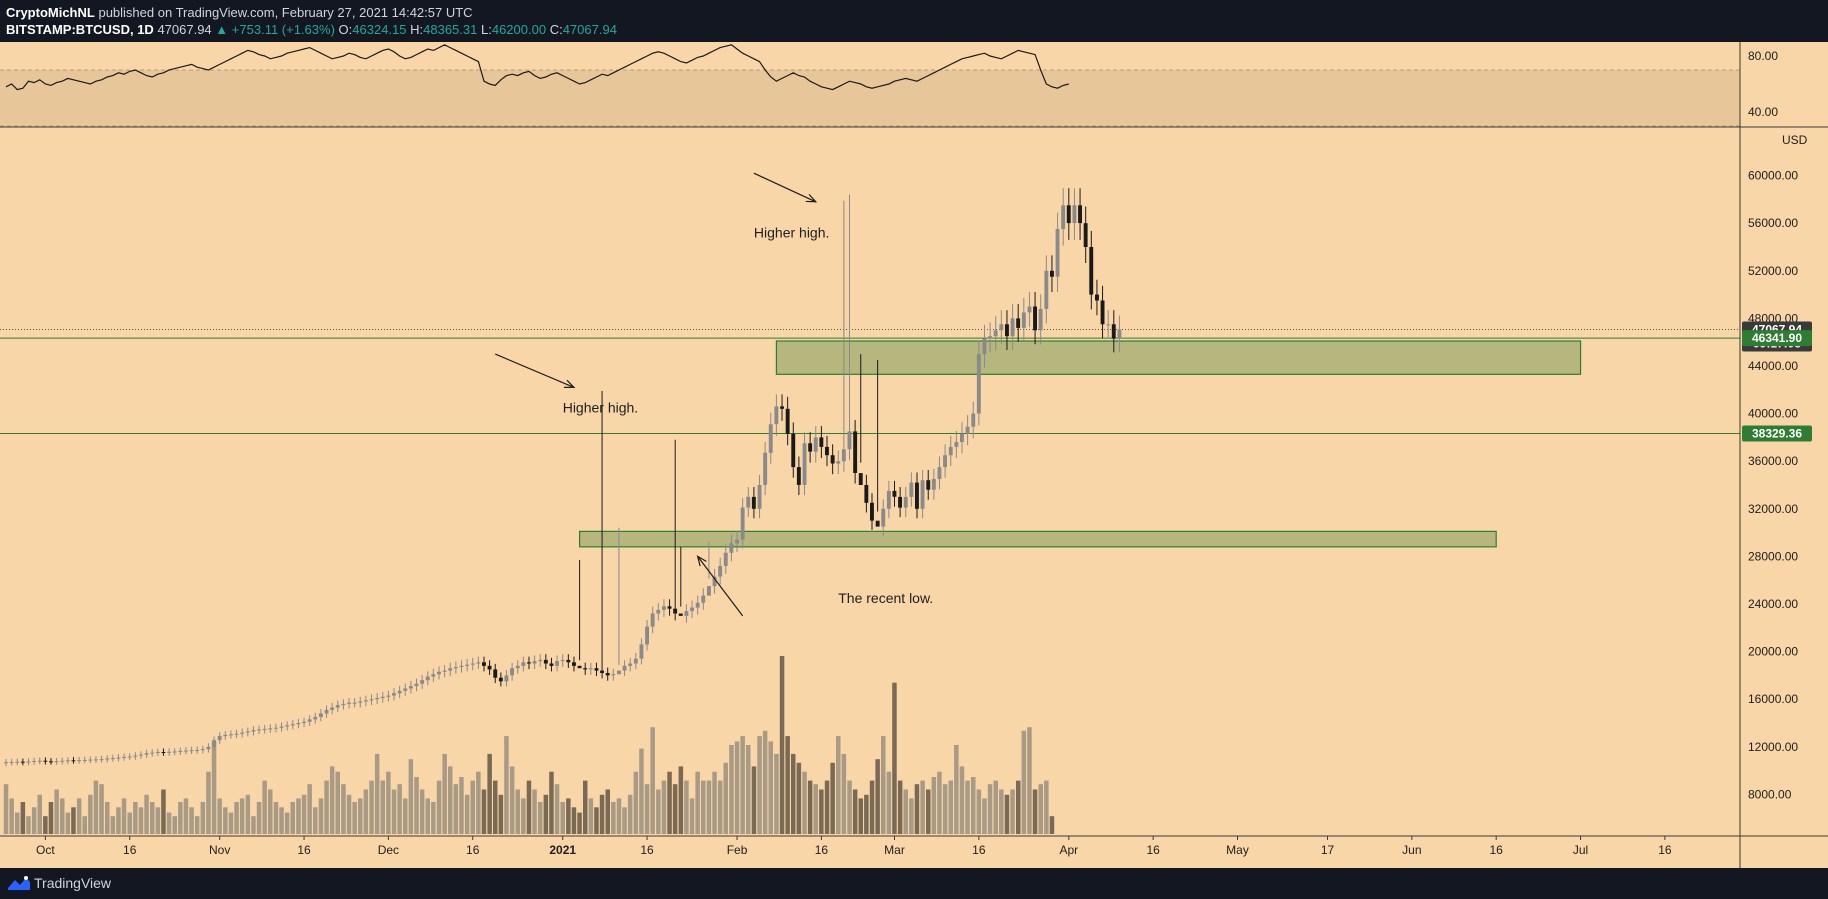 This screenshot has height=899, width=1828. What do you see at coordinates (537, 67) in the screenshot?
I see `rsi-line` at bounding box center [537, 67].